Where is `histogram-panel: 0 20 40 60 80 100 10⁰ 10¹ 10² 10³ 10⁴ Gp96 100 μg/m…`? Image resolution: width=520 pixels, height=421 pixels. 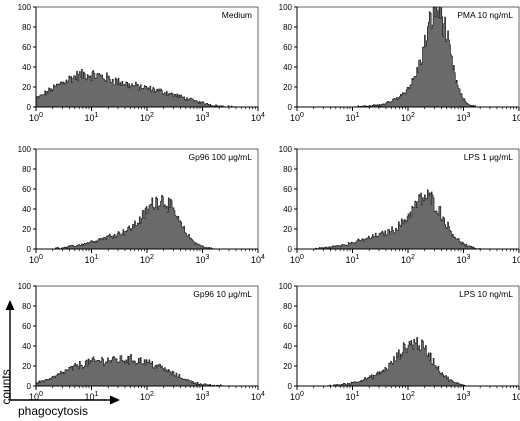 histogram-panel: 0 20 40 60 80 100 10⁰ 10¹ 10² 10³ 10⁴ Gp96 100 μg/m… is located at coordinates (141, 205).